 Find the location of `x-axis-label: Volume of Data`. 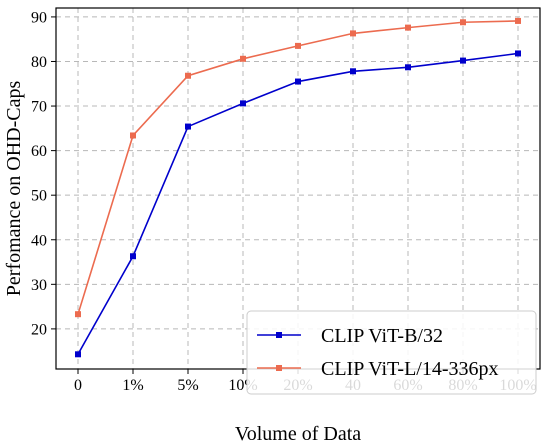

x-axis-label: Volume of Data is located at coordinates (298, 433).